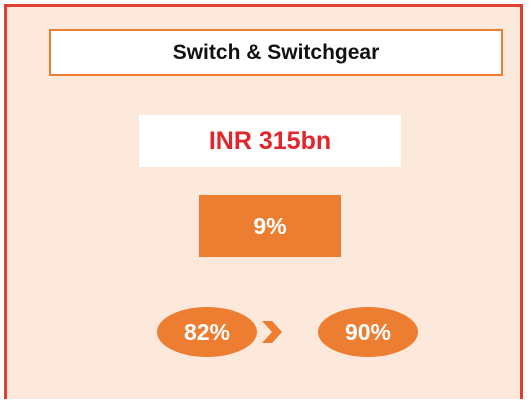  I want to click on growth-rate: 9%, so click(270, 226).